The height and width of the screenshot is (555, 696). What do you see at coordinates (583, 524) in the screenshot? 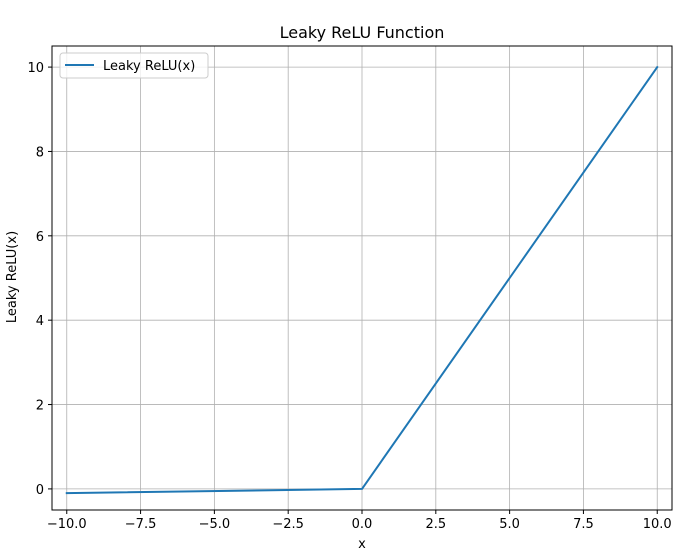
I see `x-tick-label: 7.5` at bounding box center [583, 524].